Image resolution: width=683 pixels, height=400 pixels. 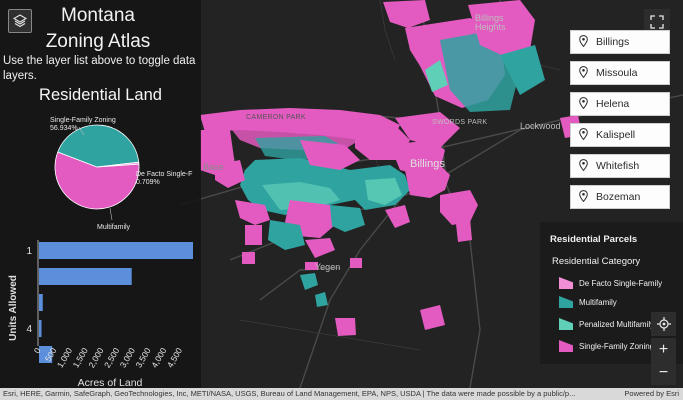 I want to click on teal-swatch-icon, so click(x=566, y=302).